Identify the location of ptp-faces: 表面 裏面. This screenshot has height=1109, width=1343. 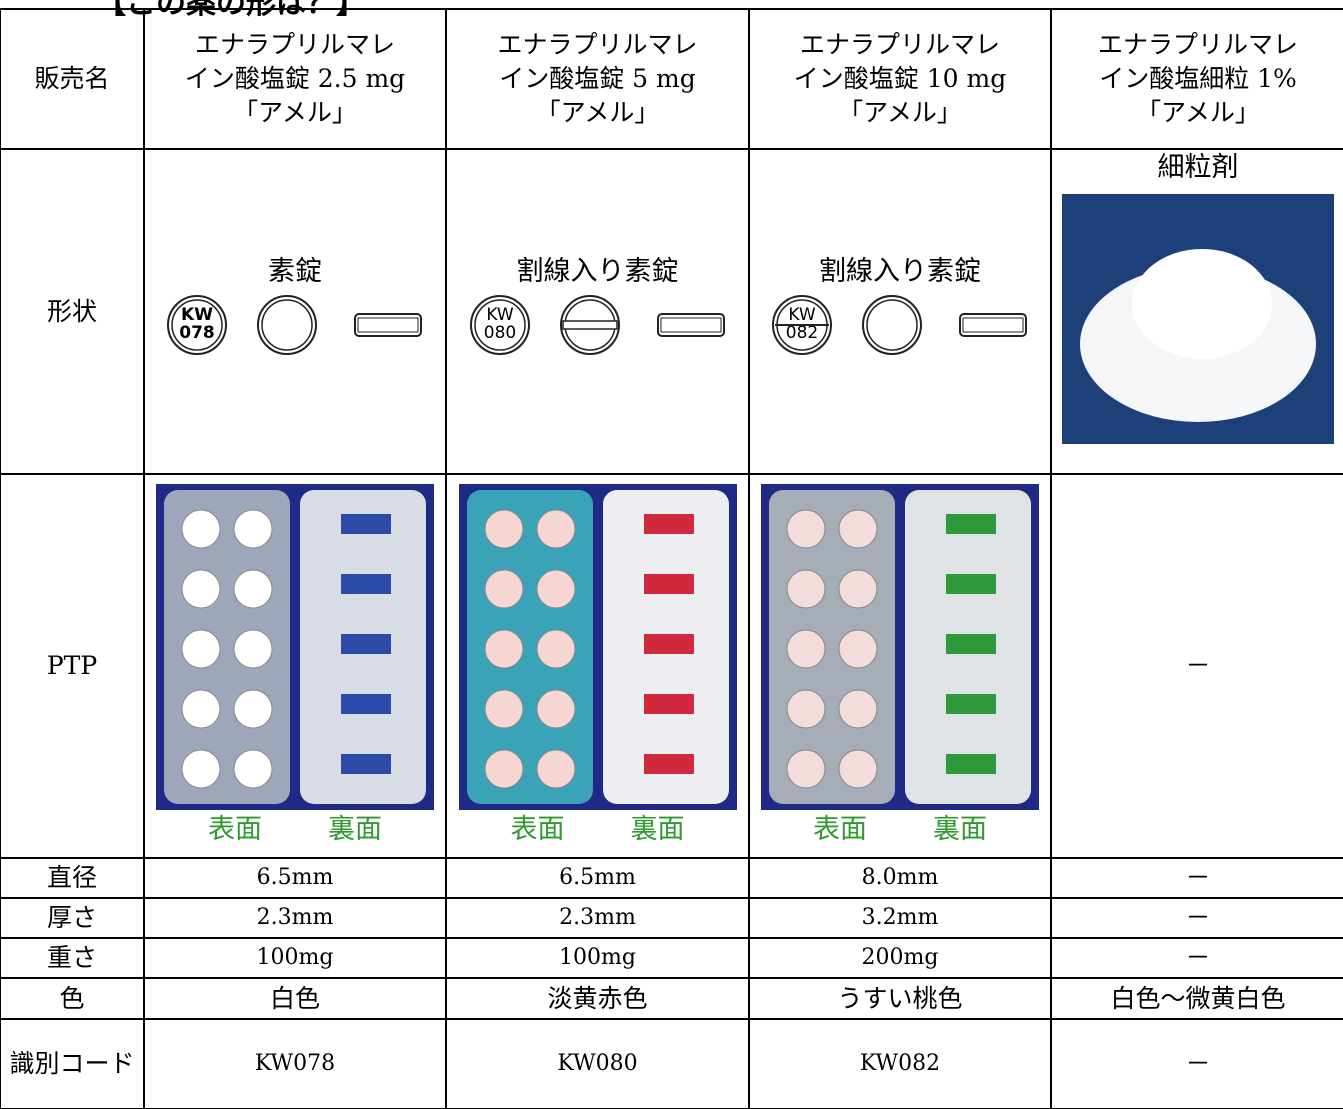
(900, 830).